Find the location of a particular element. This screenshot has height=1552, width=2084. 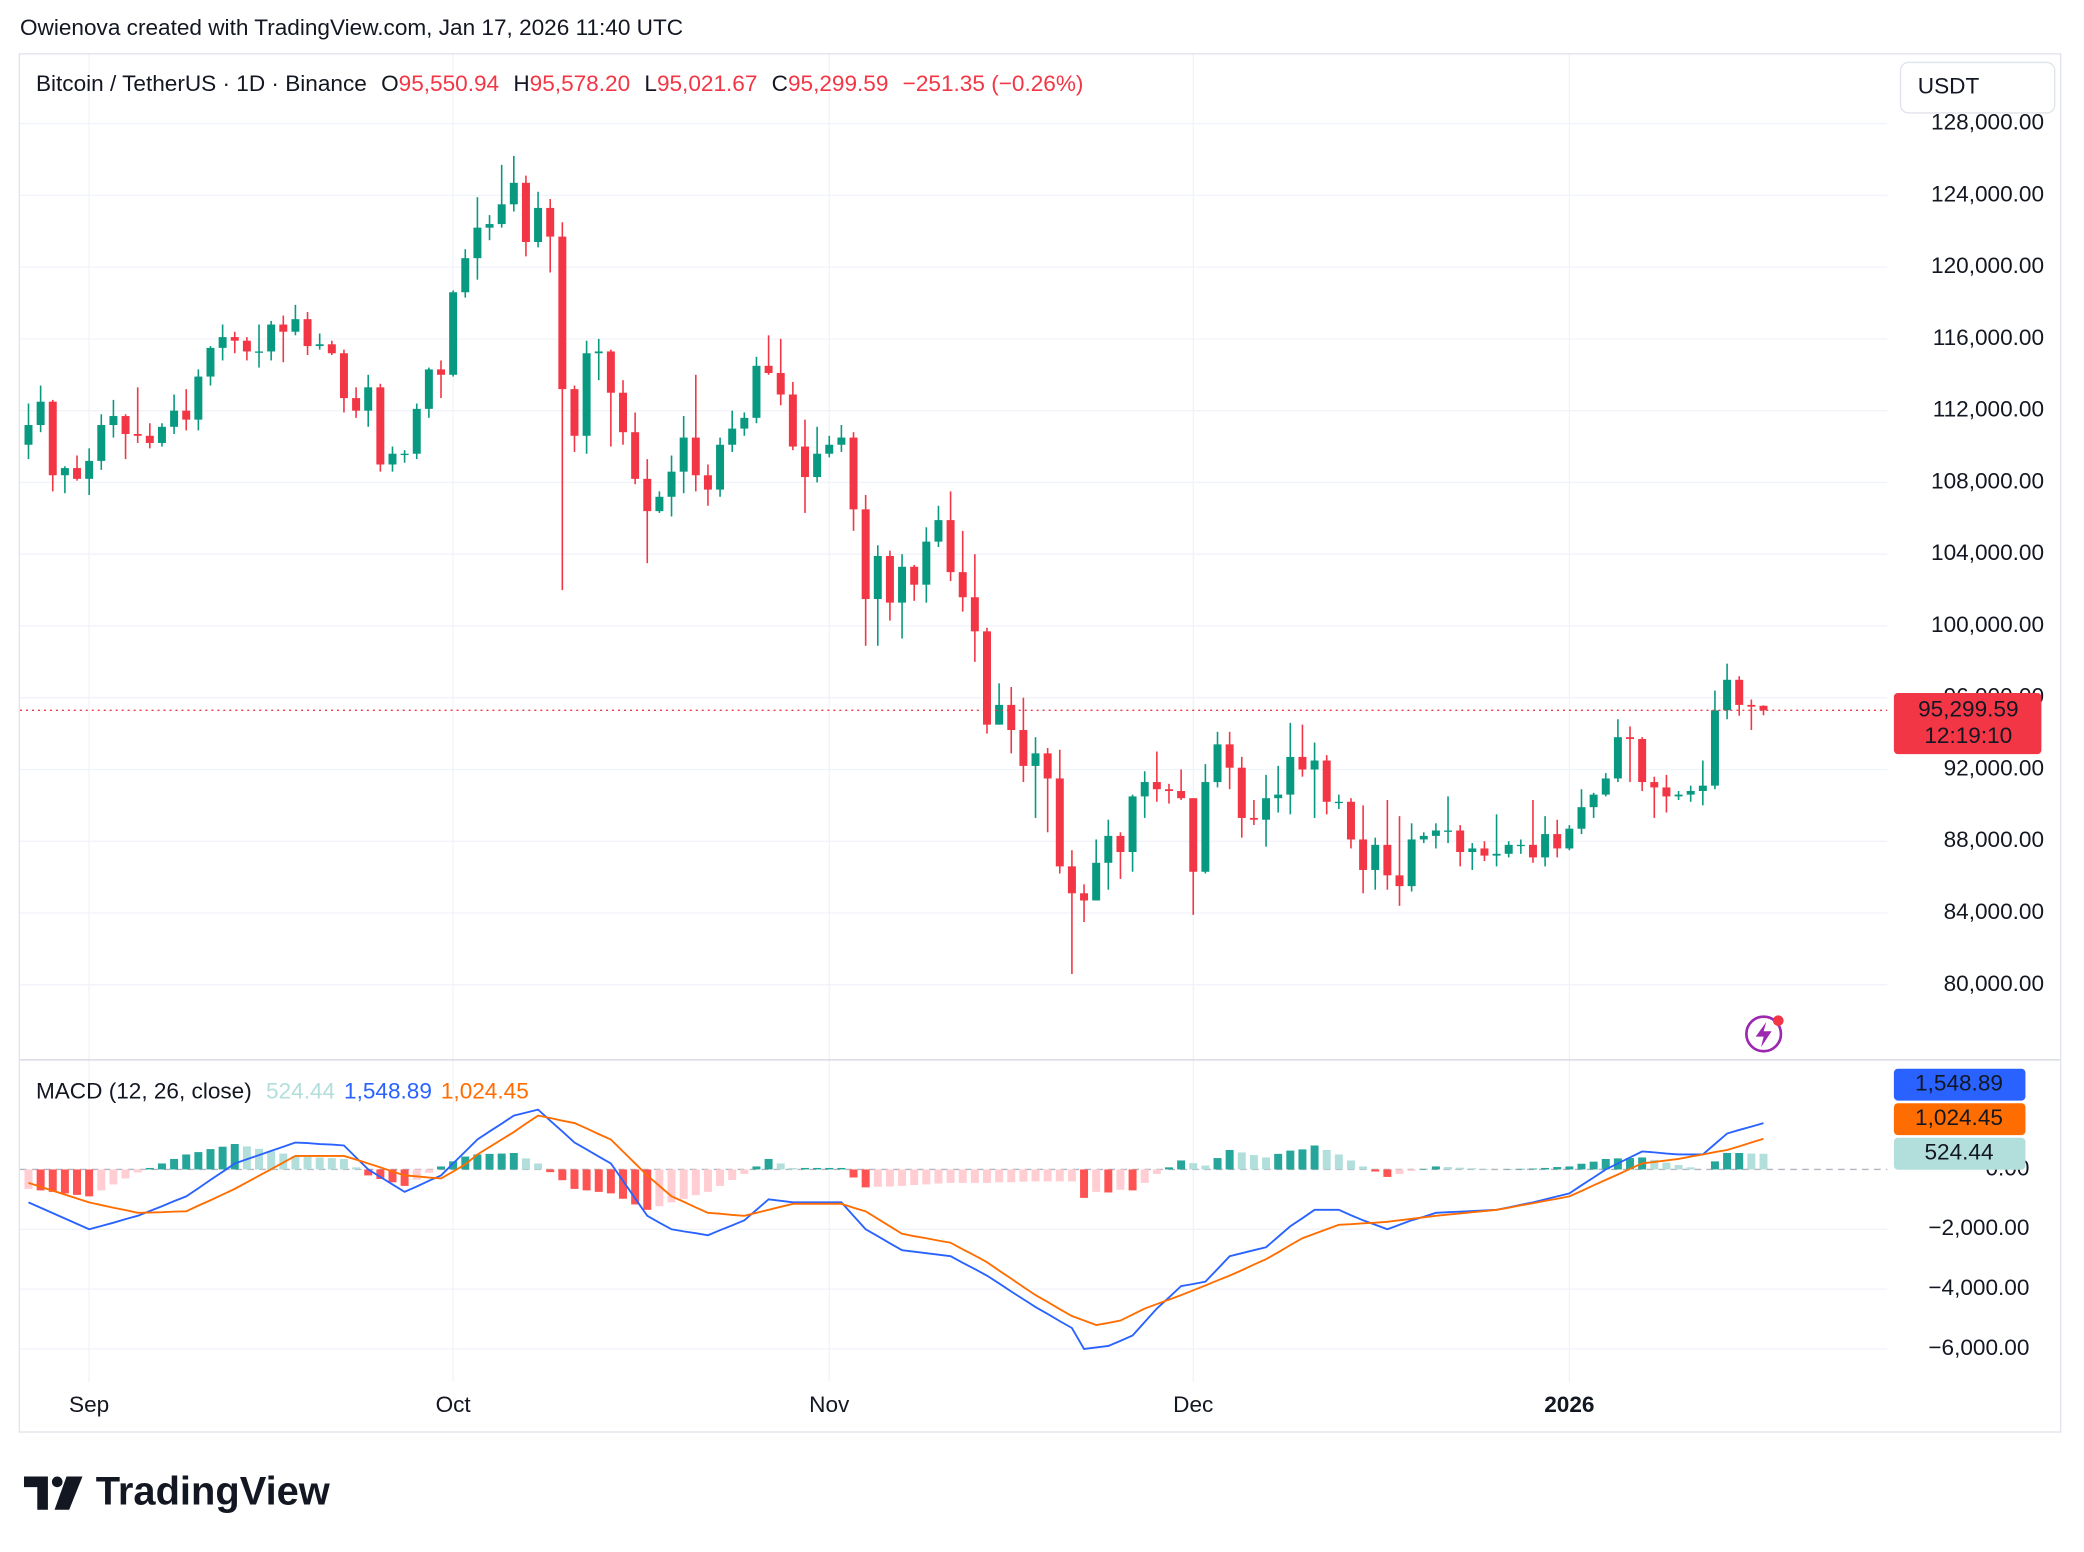

alert-bolt is located at coordinates (1763, 1034).